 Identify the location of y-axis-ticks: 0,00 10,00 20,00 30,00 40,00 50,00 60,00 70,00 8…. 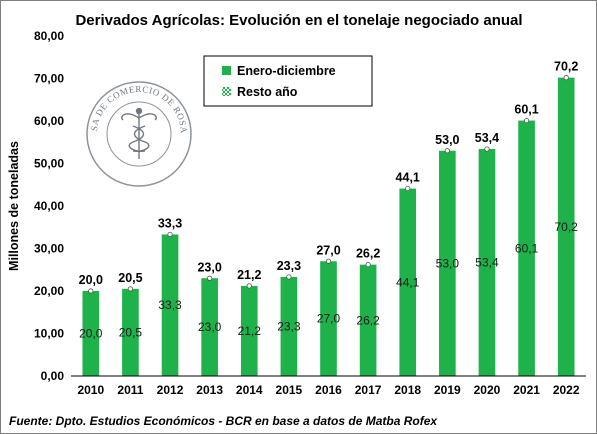
(49, 206).